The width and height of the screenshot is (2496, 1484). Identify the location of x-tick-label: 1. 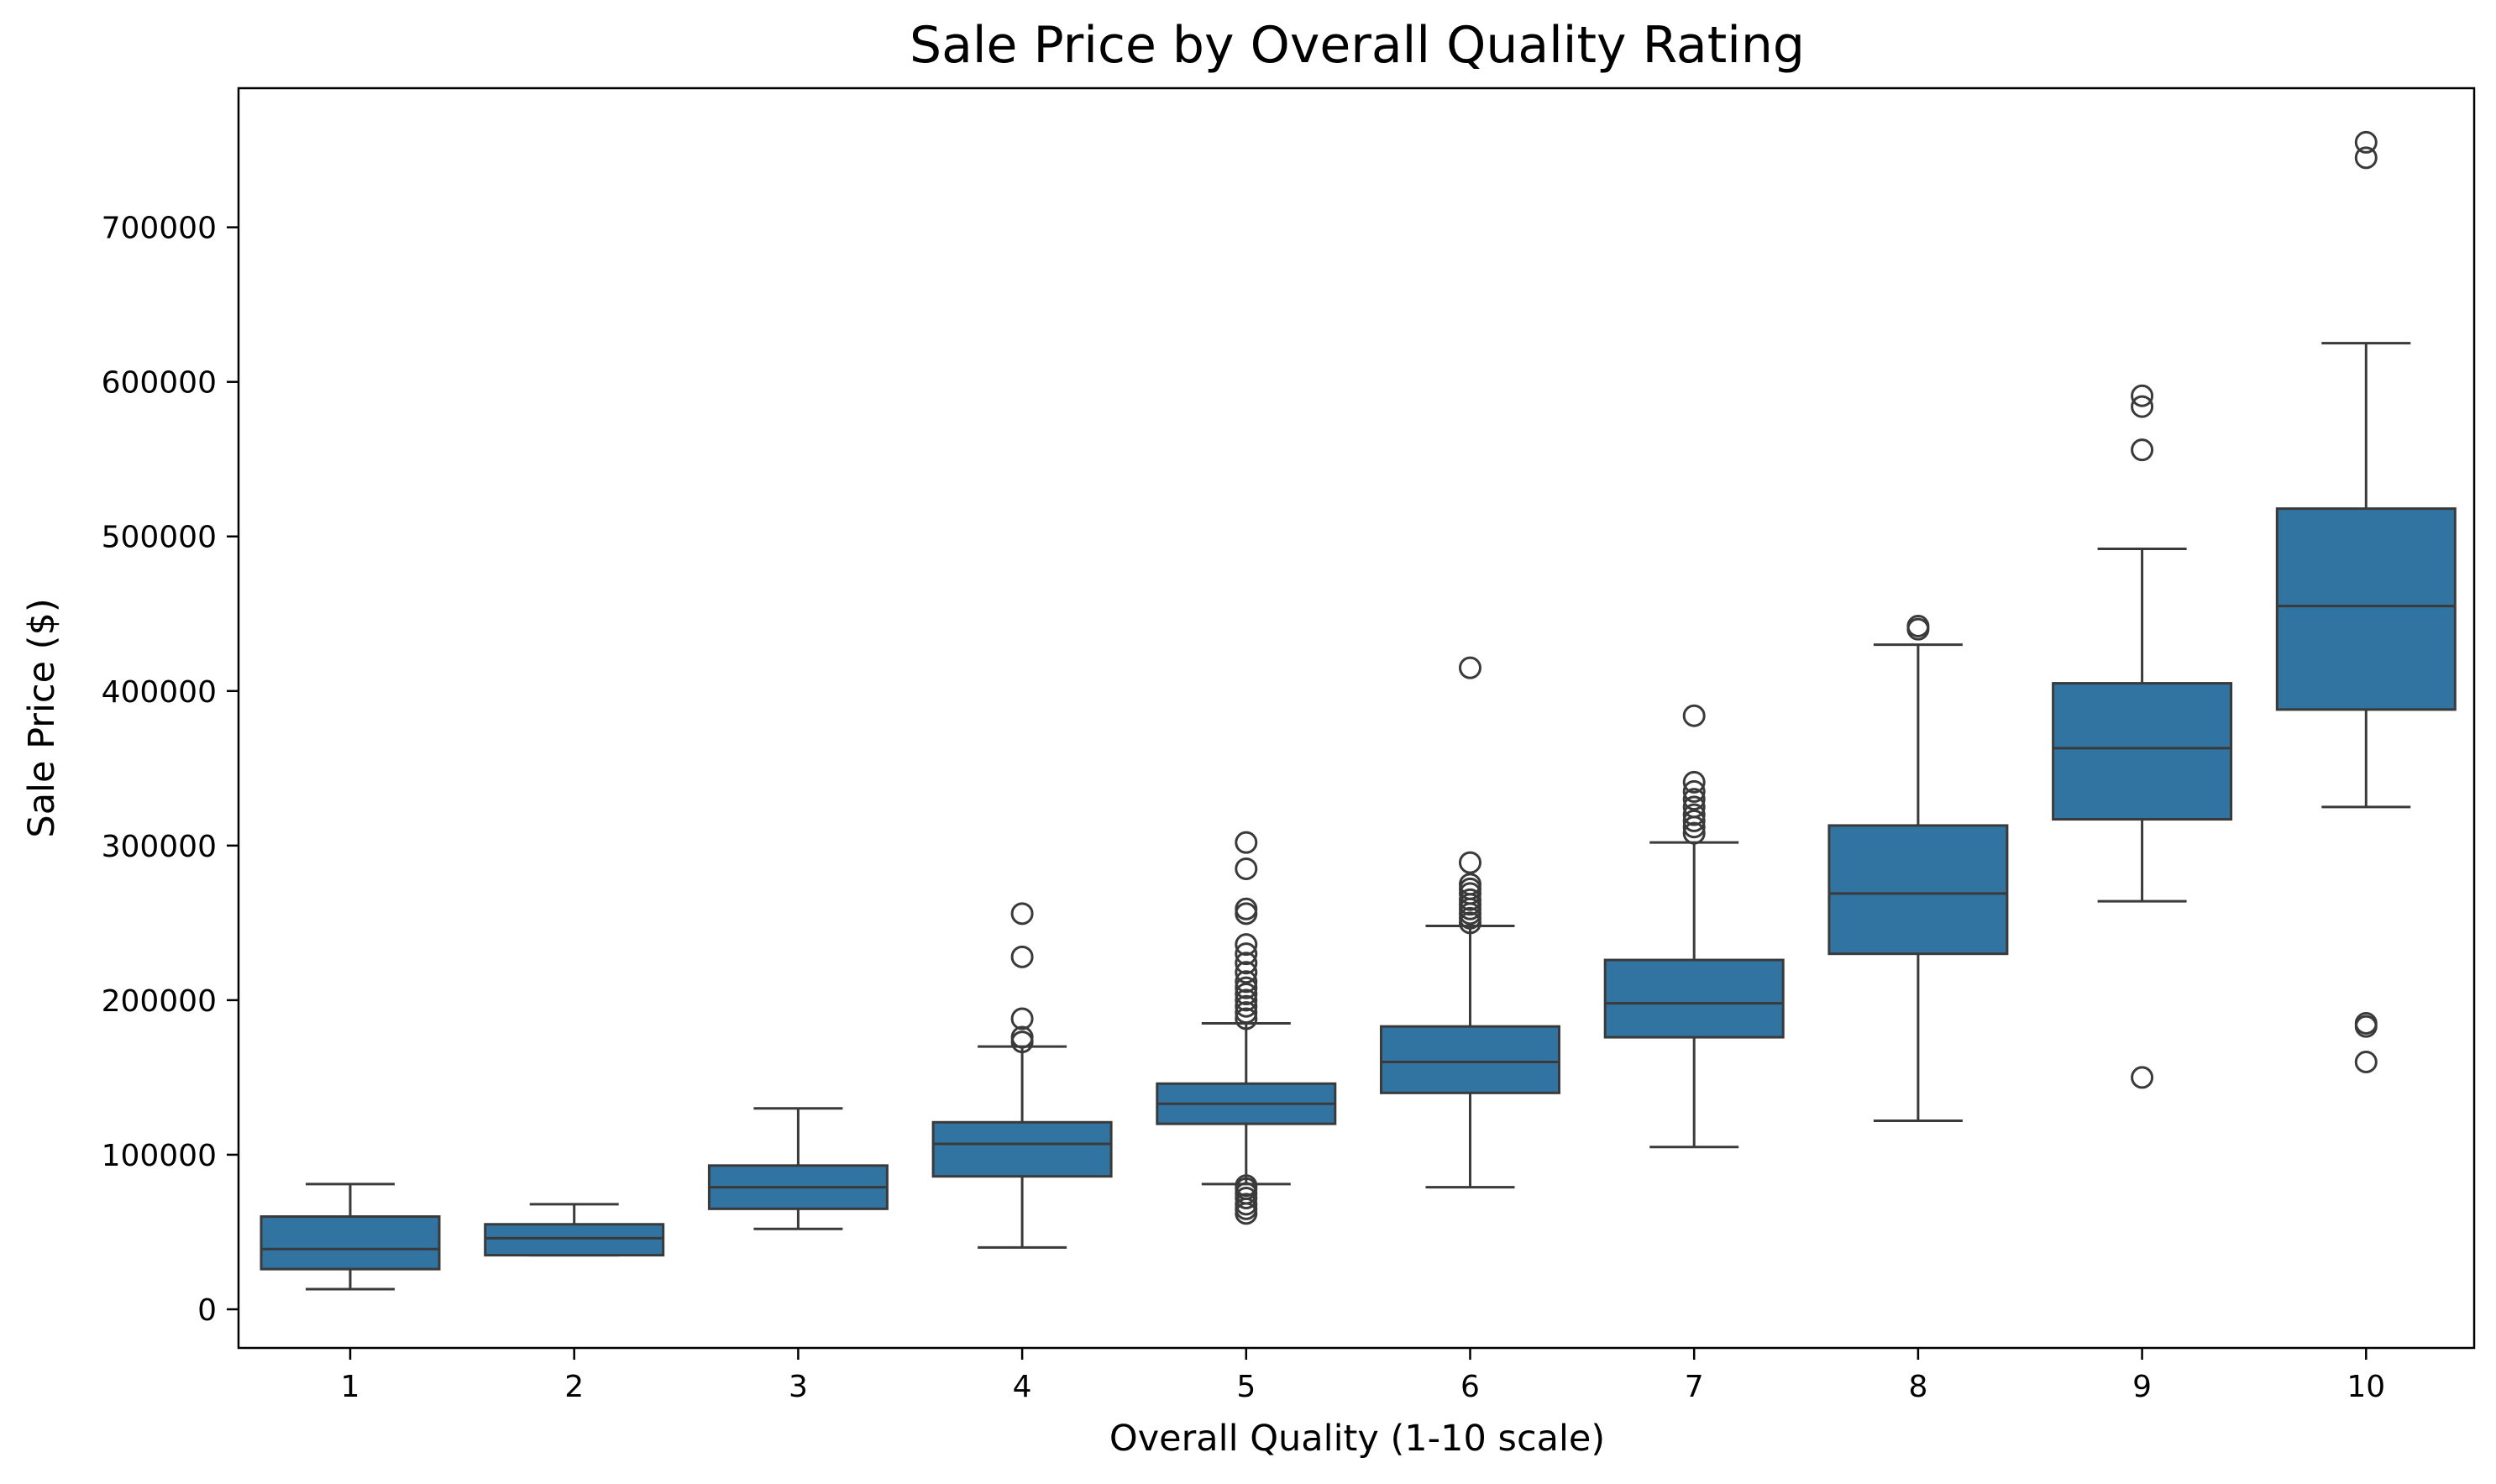
(350, 1387).